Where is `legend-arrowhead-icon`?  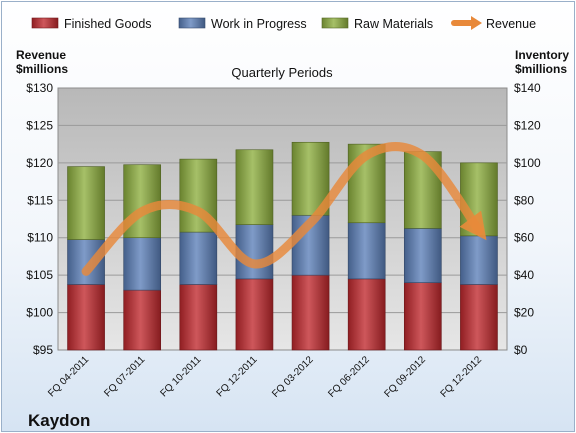 legend-arrowhead-icon is located at coordinates (476, 23).